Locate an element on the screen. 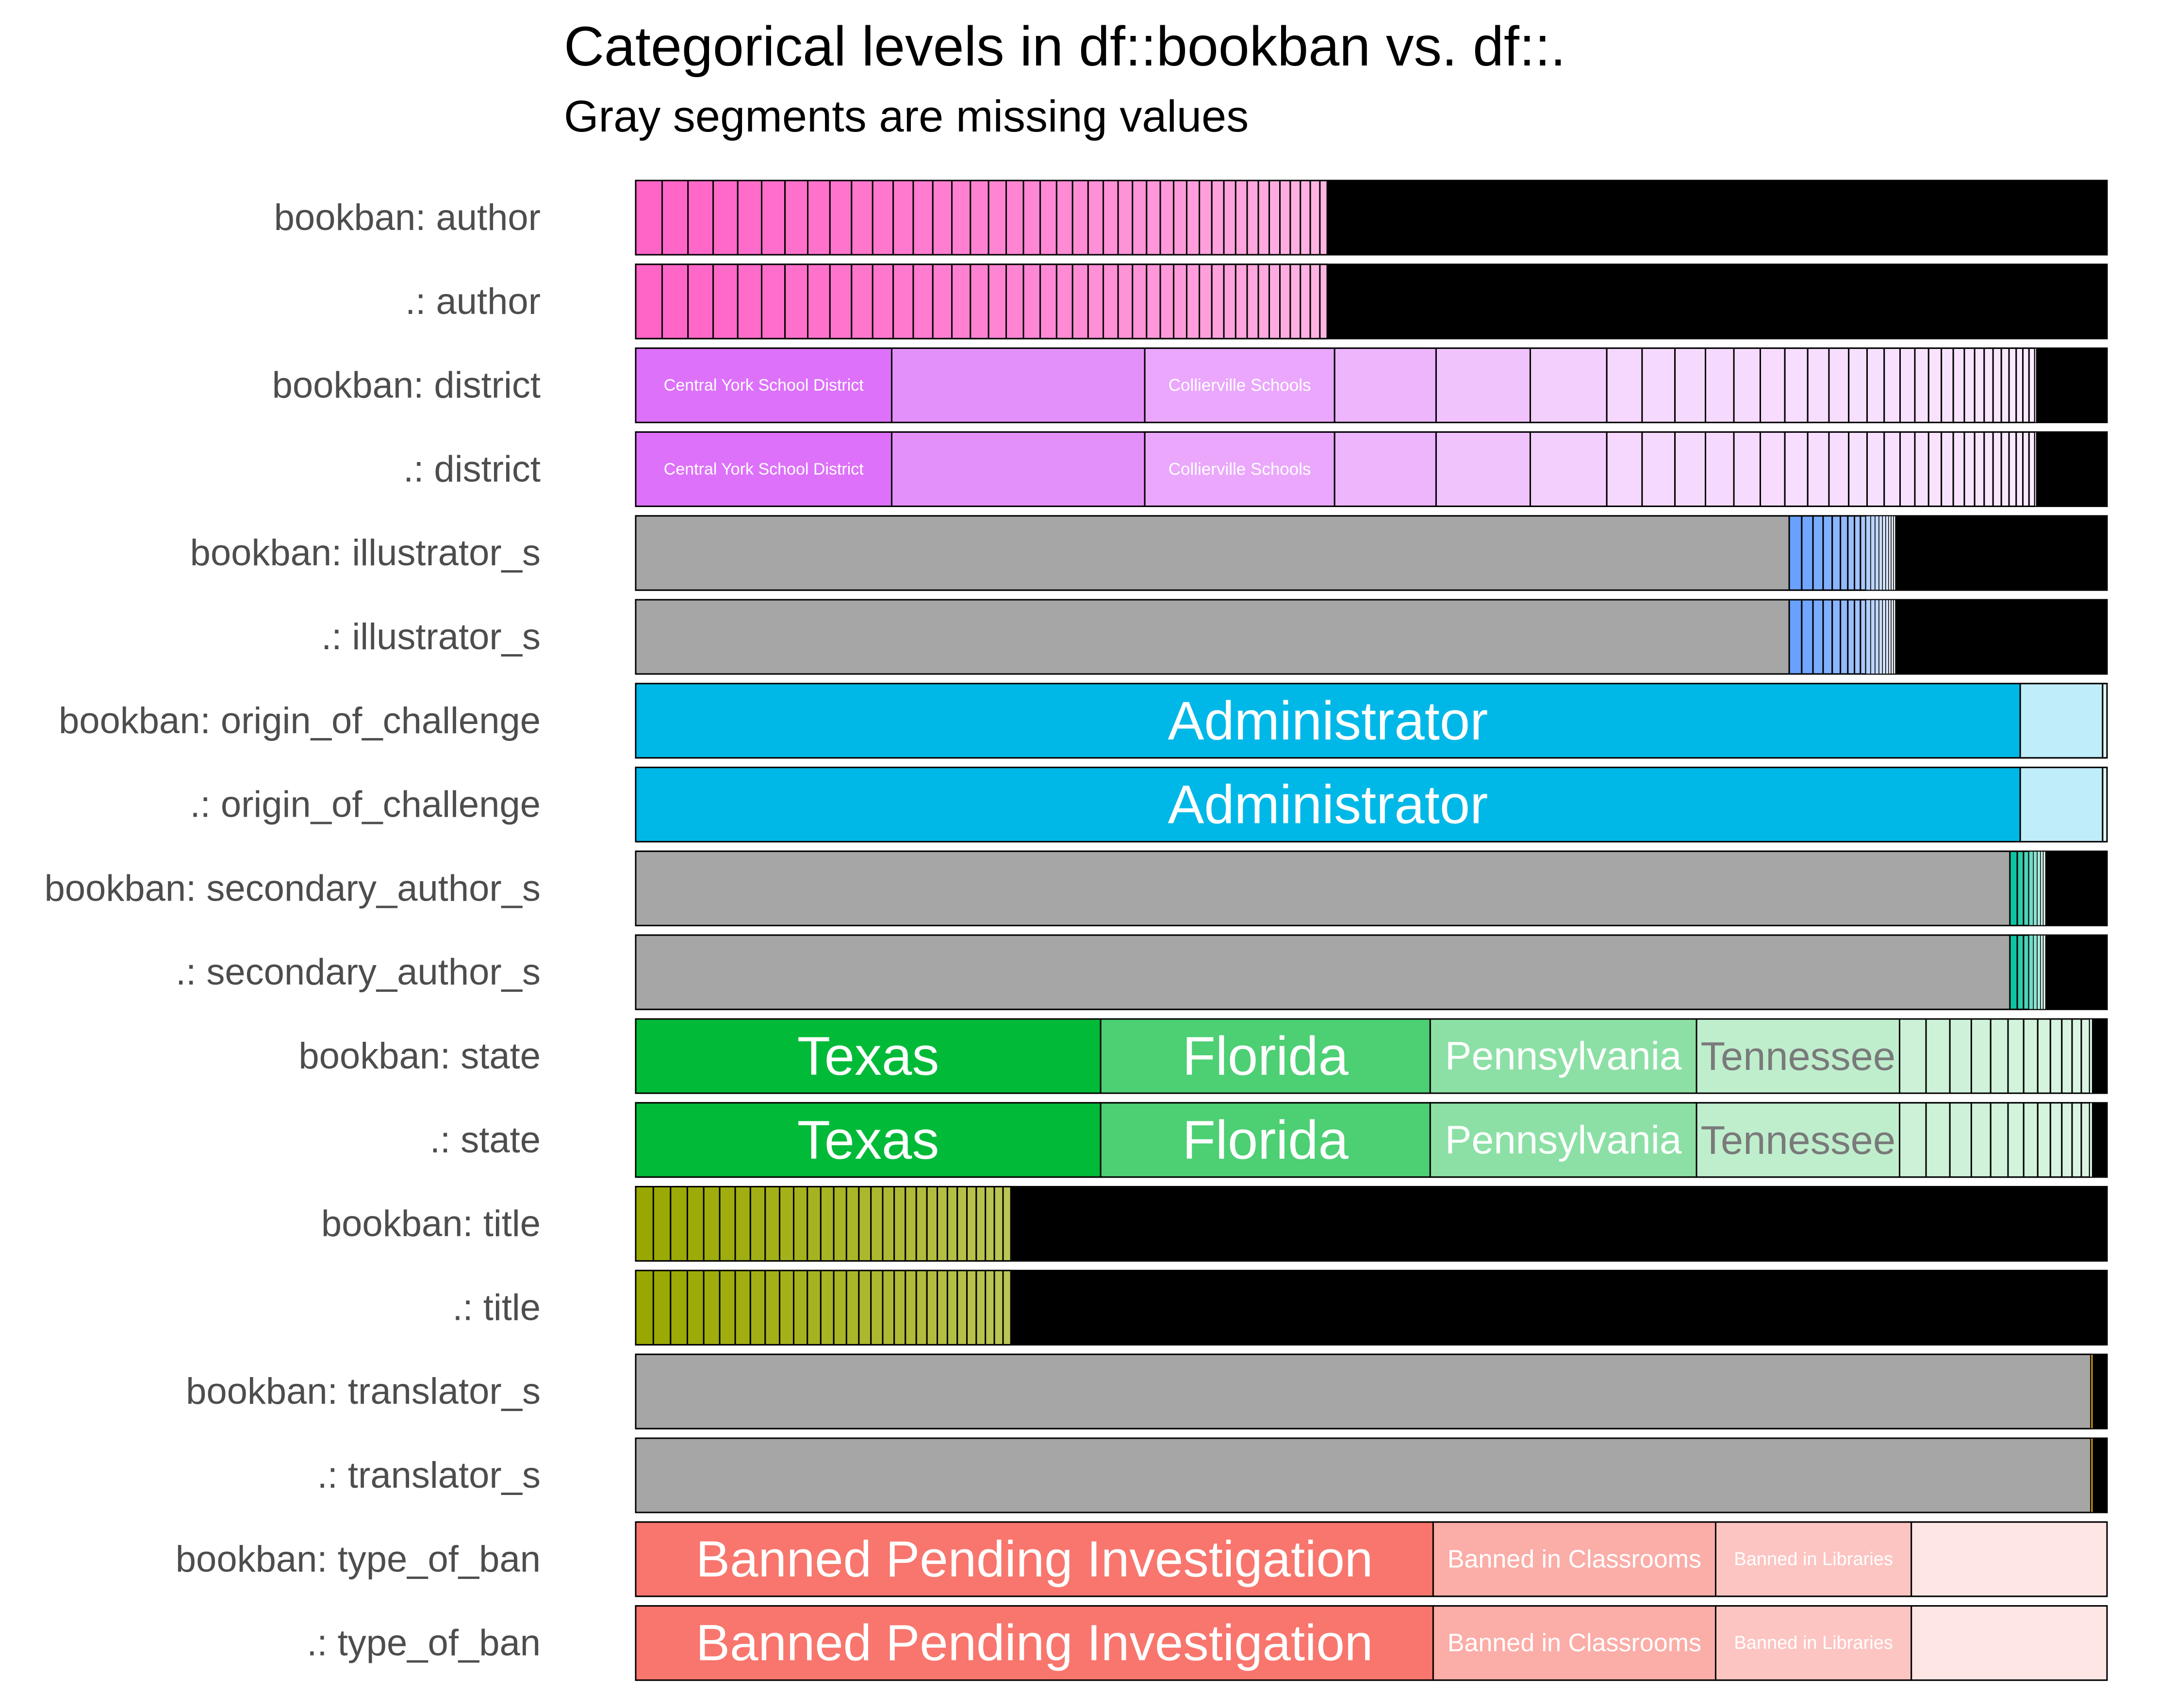 Image resolution: width=2174 pixels, height=1708 pixels. segment-label: Pennsylvania is located at coordinates (1563, 1140).